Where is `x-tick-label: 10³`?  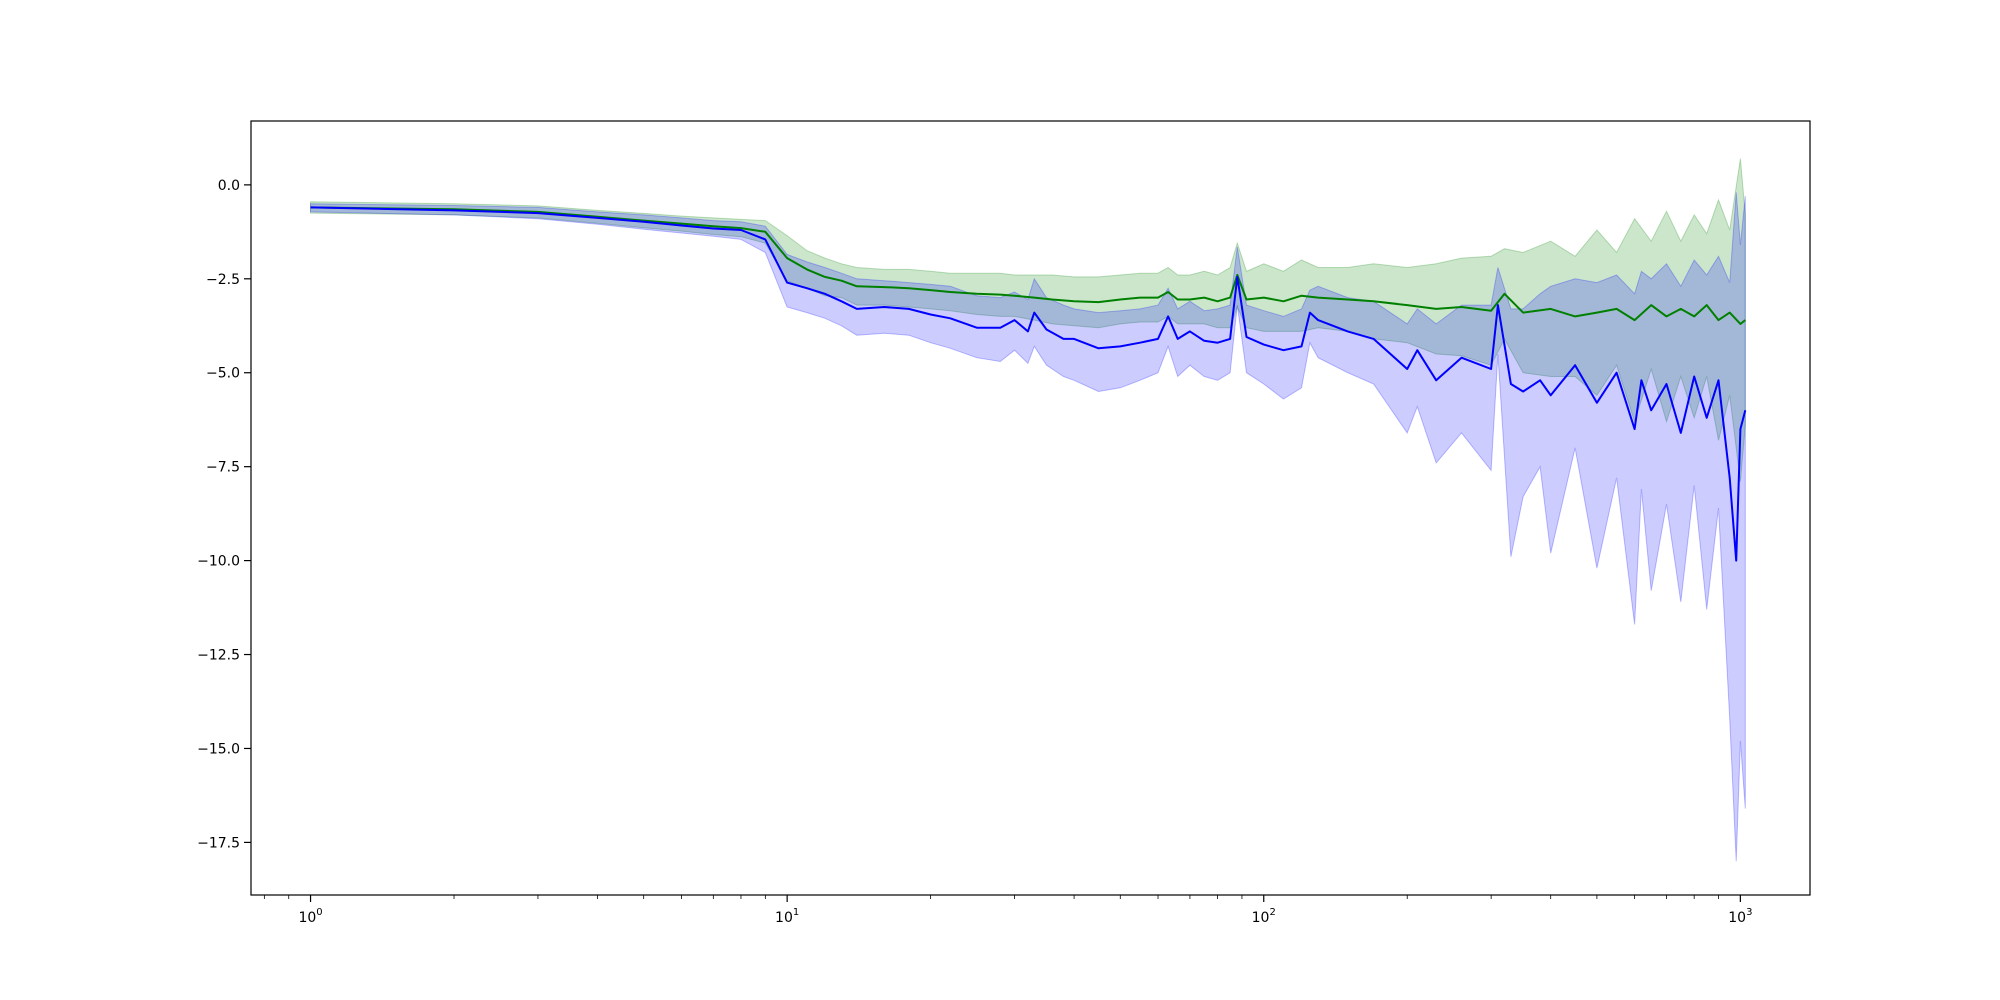 x-tick-label: 10³ is located at coordinates (1740, 916).